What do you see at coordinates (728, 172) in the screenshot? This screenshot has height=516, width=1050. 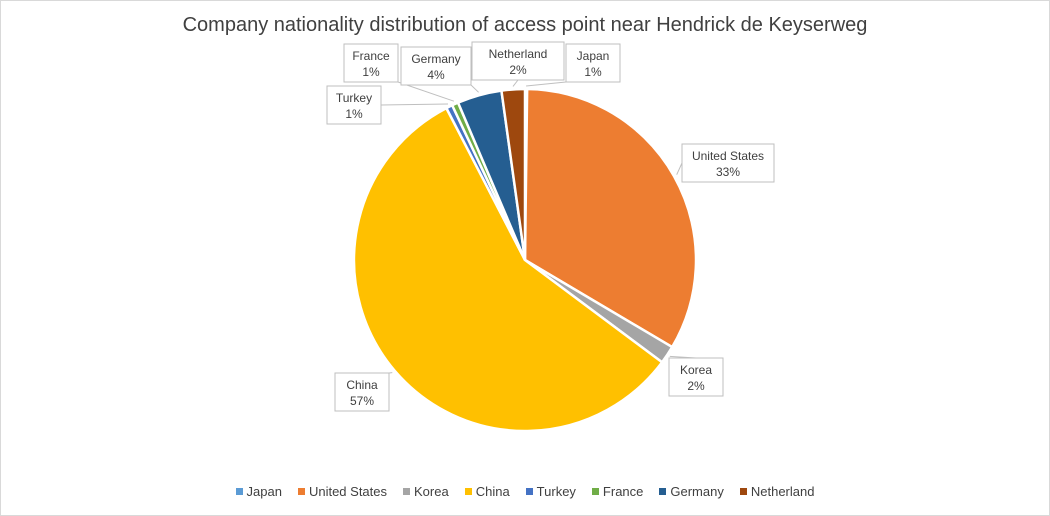 I see `data-label-percent-united-states: 33%` at bounding box center [728, 172].